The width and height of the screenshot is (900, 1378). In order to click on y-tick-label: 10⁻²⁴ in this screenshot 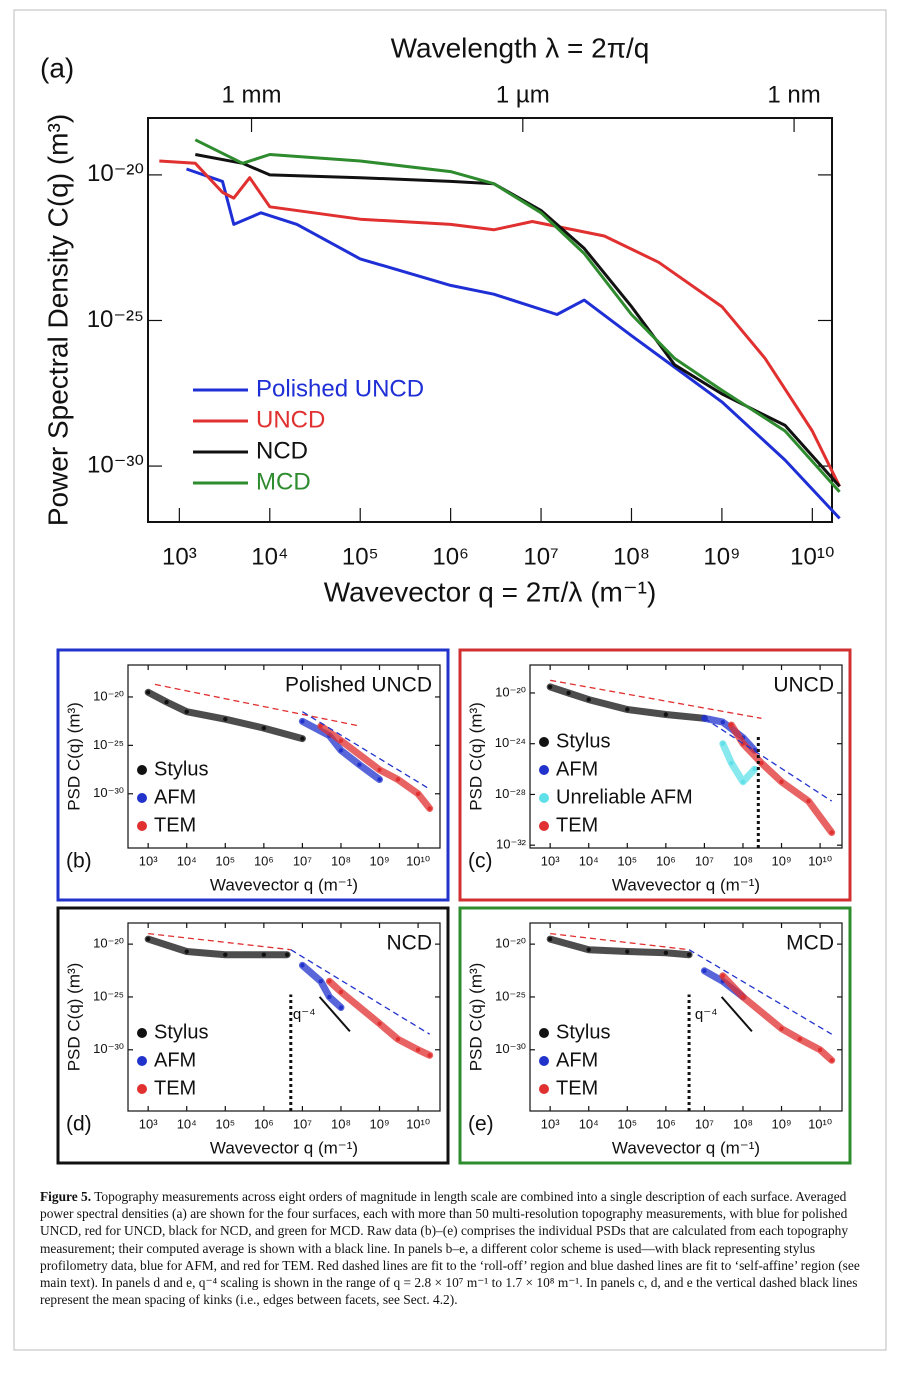, I will do `click(510, 742)`.